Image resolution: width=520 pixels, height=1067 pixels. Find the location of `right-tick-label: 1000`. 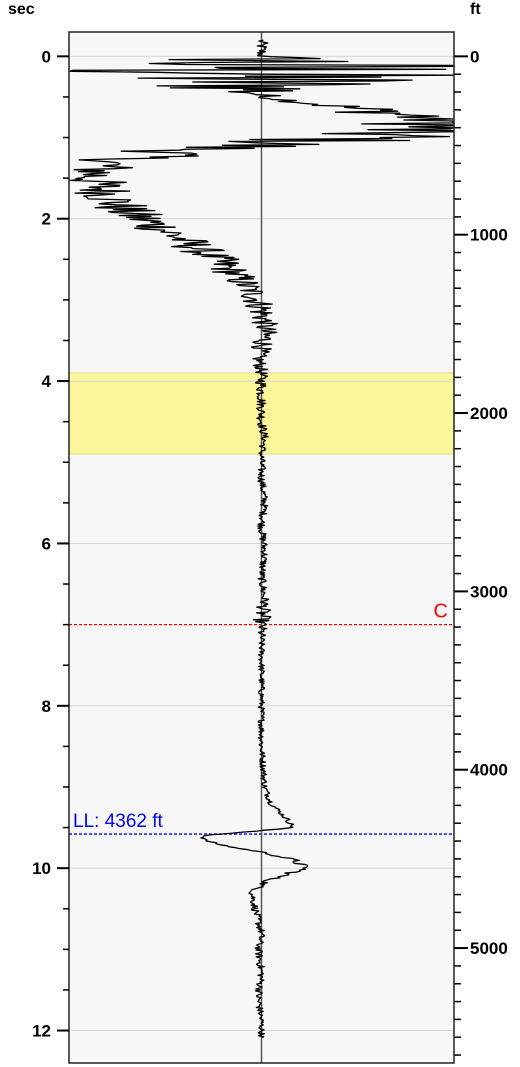

right-tick-label: 1000 is located at coordinates (489, 235).